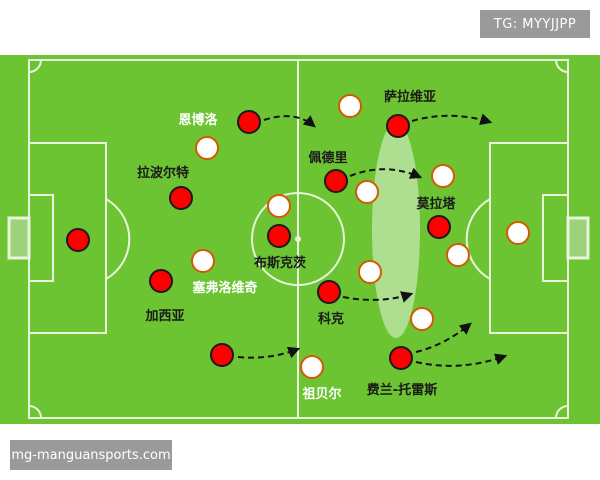  I want to click on player-label: 恩博洛, so click(198, 120).